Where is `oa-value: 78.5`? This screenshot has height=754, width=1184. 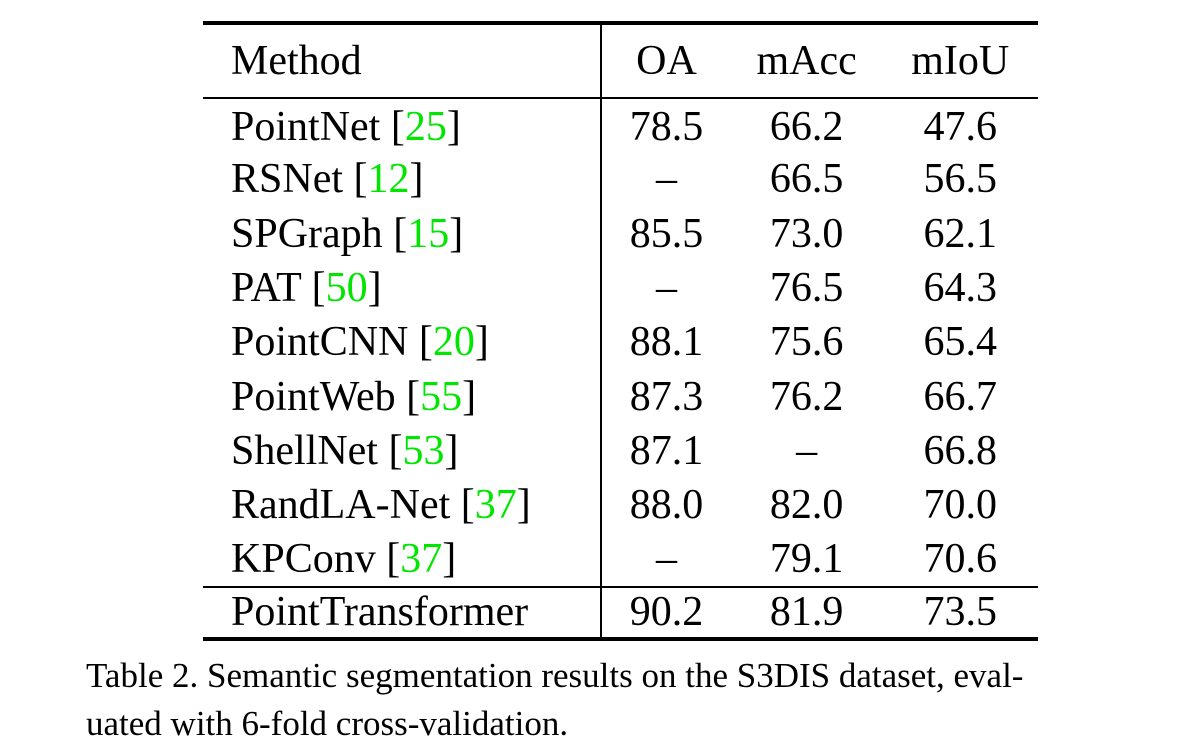 oa-value: 78.5 is located at coordinates (666, 127).